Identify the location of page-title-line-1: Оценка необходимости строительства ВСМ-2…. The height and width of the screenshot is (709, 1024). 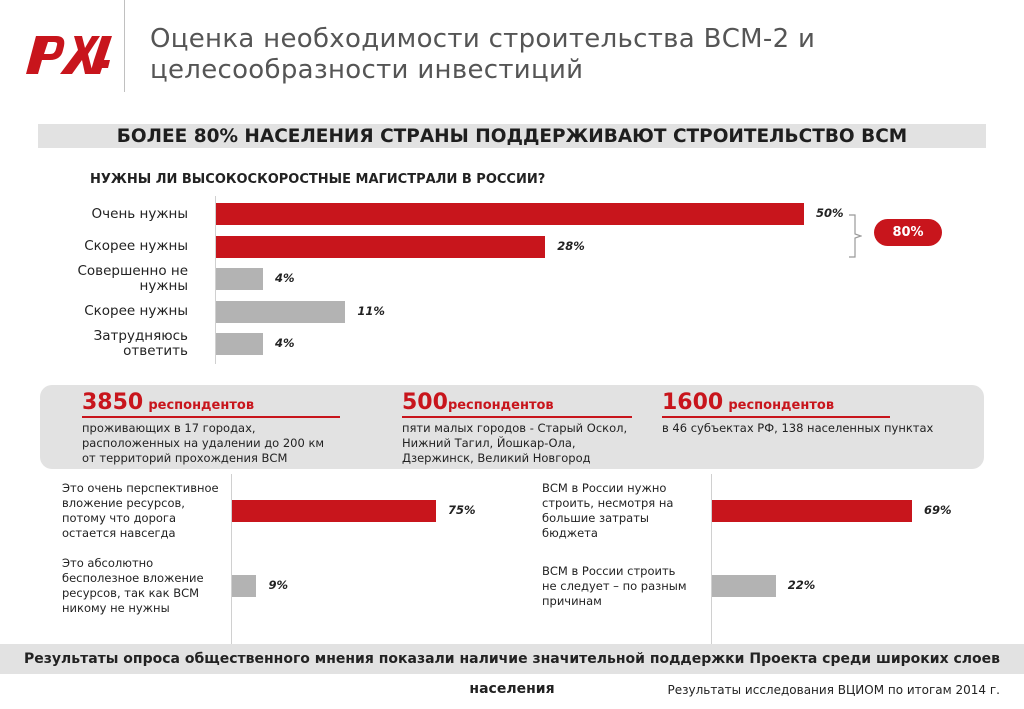
(483, 39).